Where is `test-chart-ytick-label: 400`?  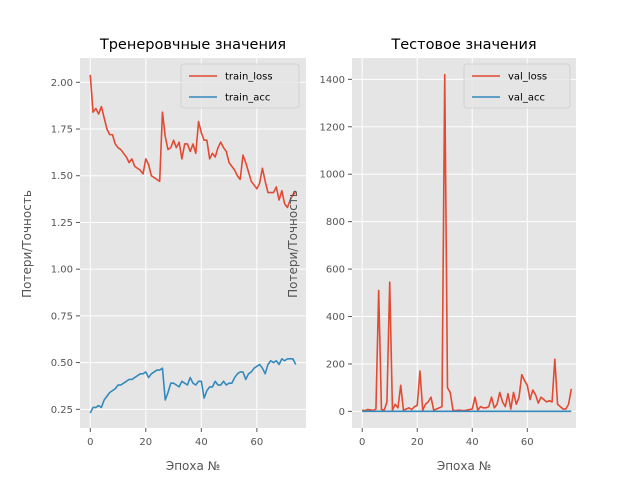
test-chart-ytick-label: 400 is located at coordinates (335, 317).